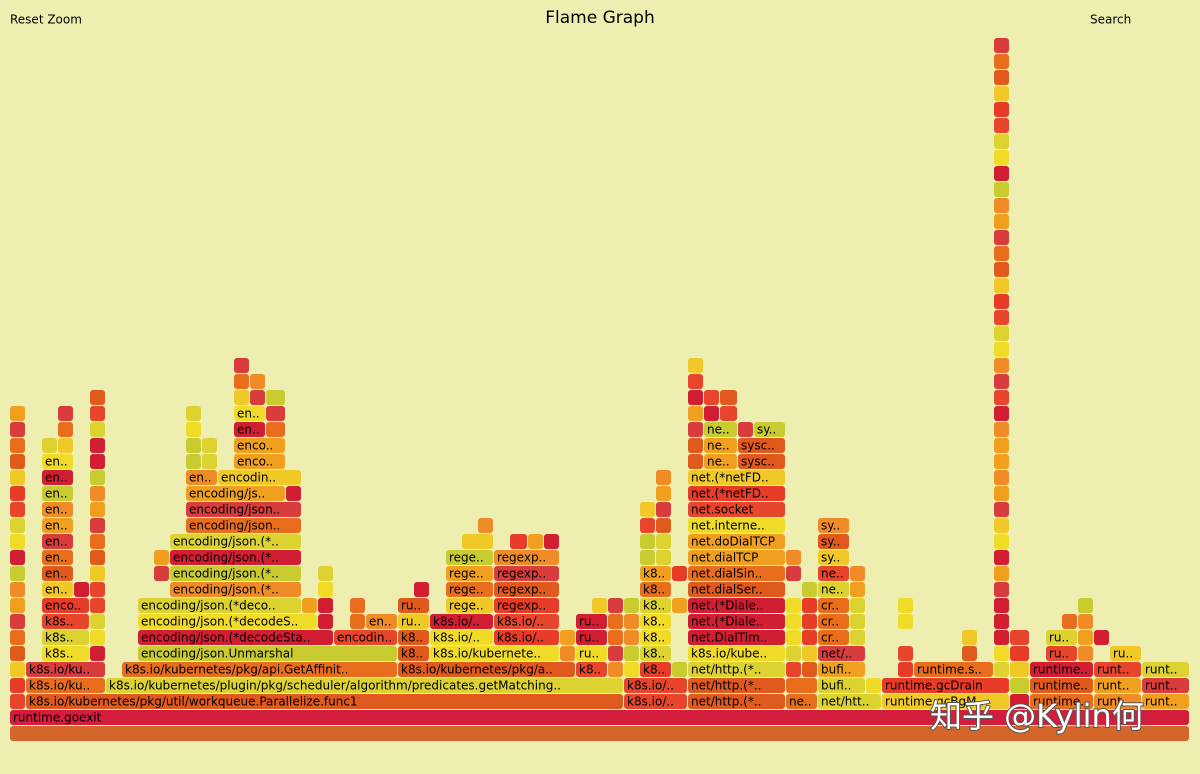 Image resolution: width=1200 pixels, height=774 pixels. What do you see at coordinates (46, 20) in the screenshot?
I see `reset-zoom: Reset Zoom` at bounding box center [46, 20].